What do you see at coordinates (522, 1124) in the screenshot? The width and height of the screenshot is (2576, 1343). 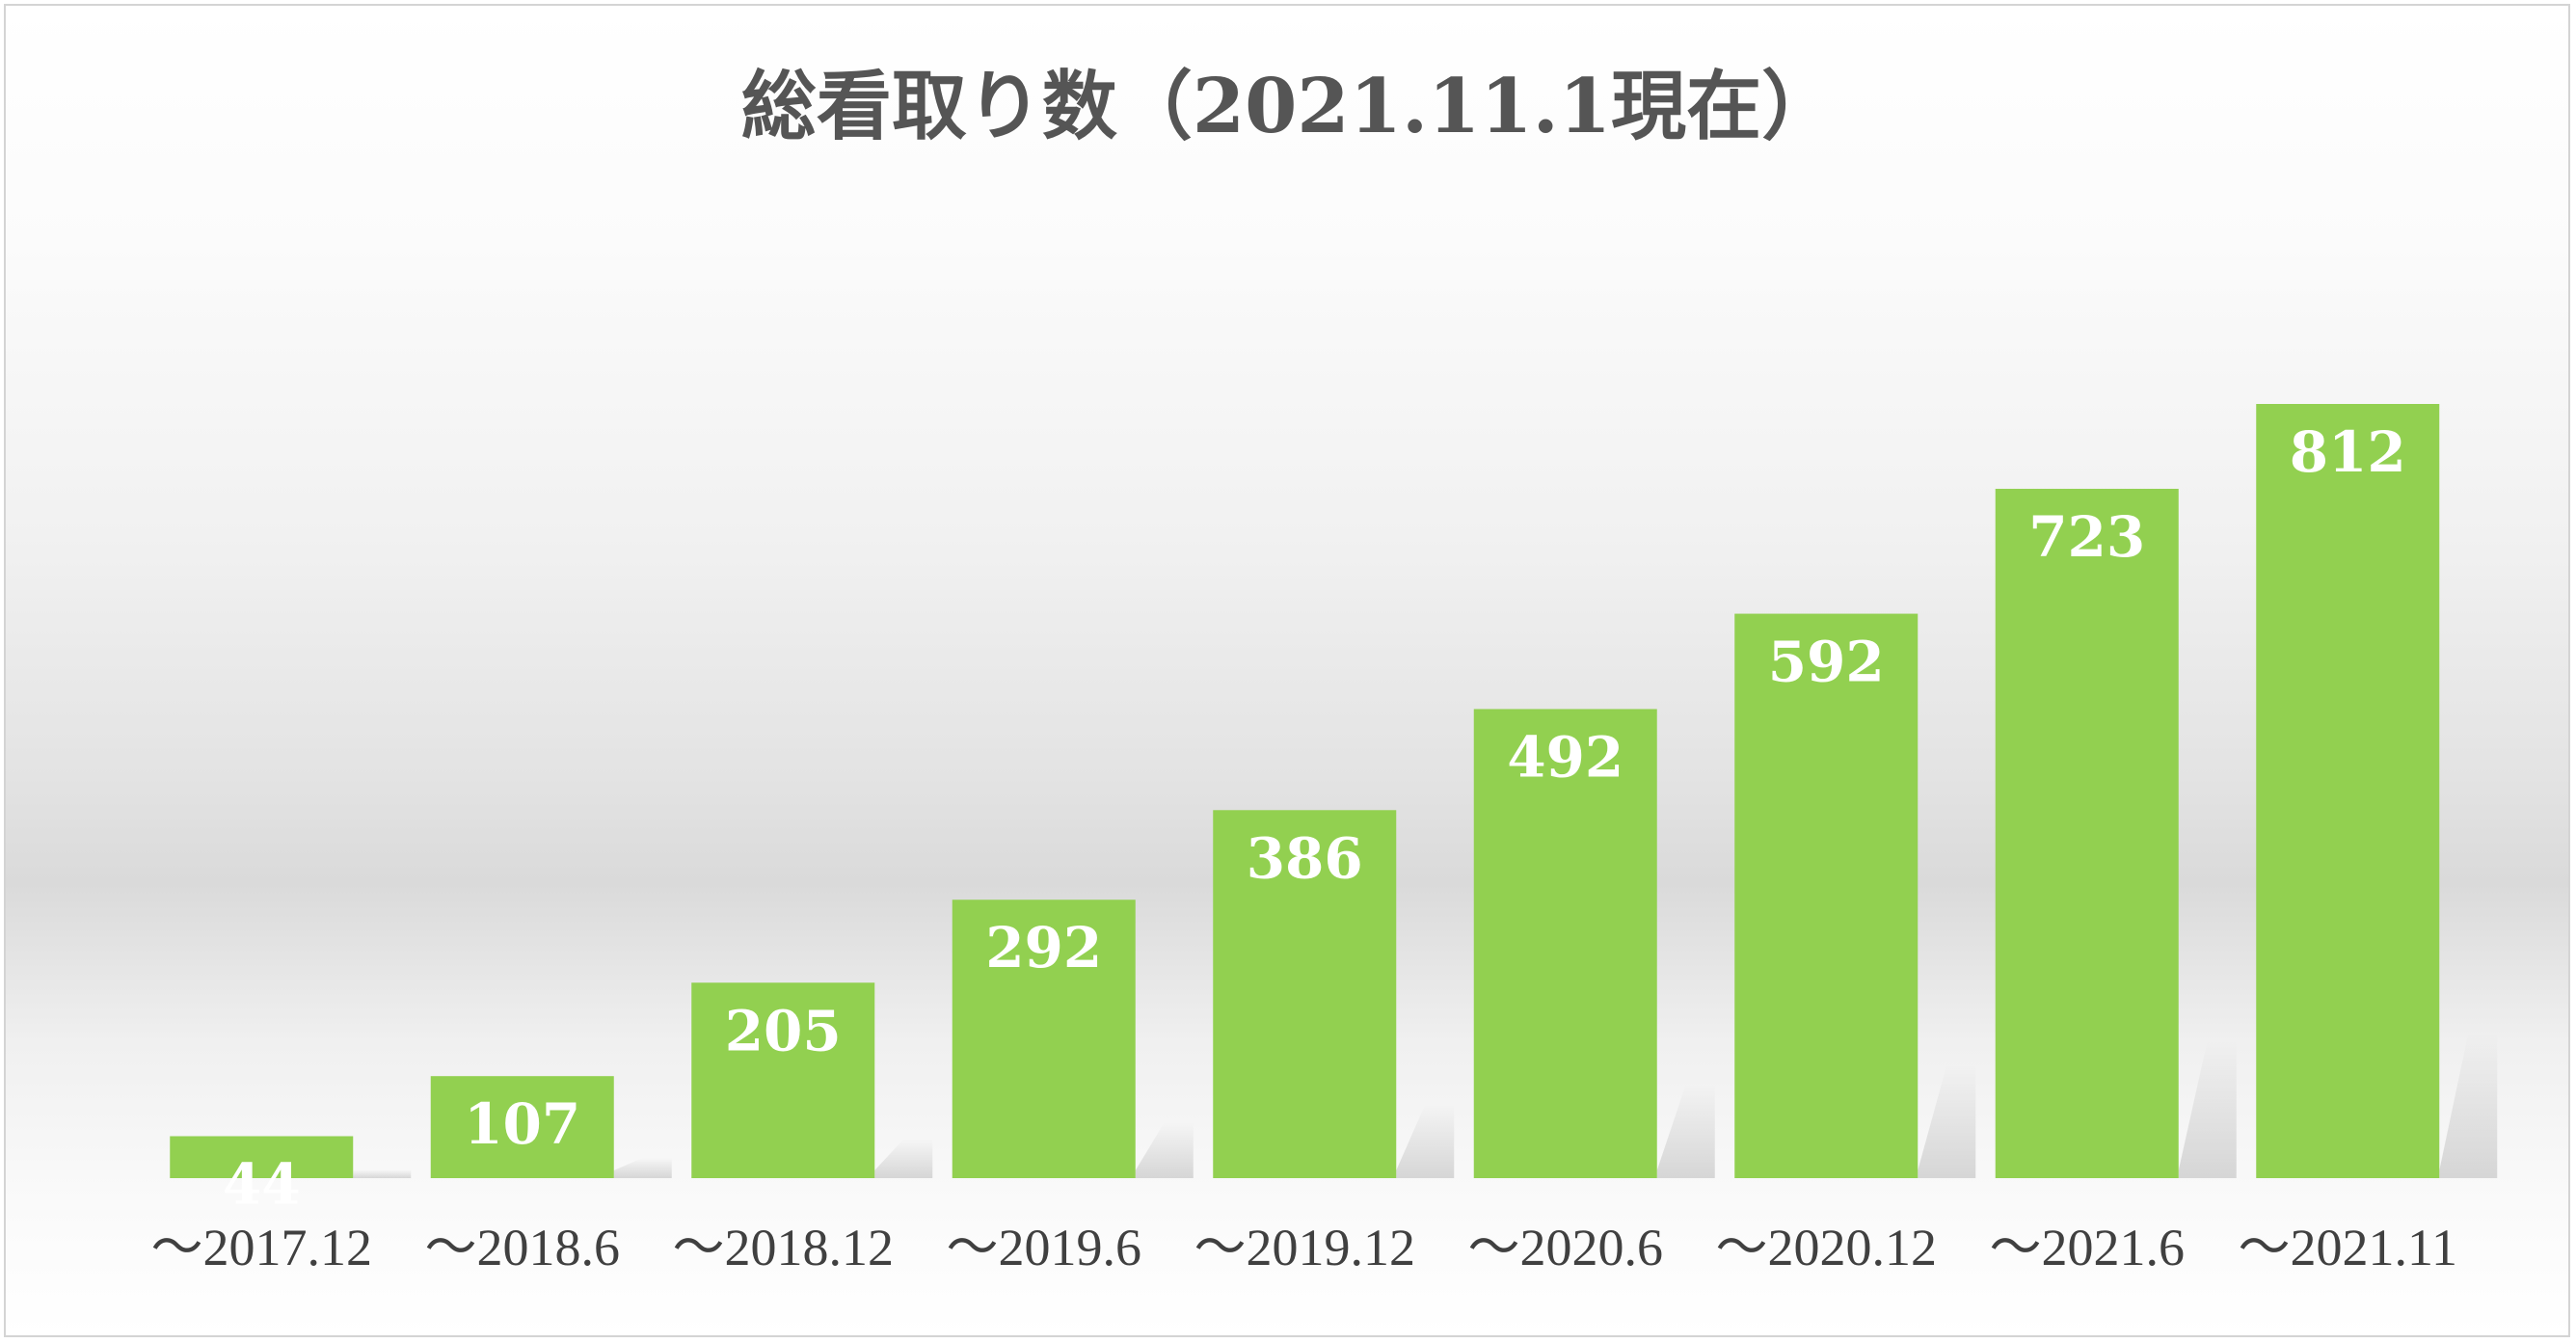 I see `data-label: 107` at bounding box center [522, 1124].